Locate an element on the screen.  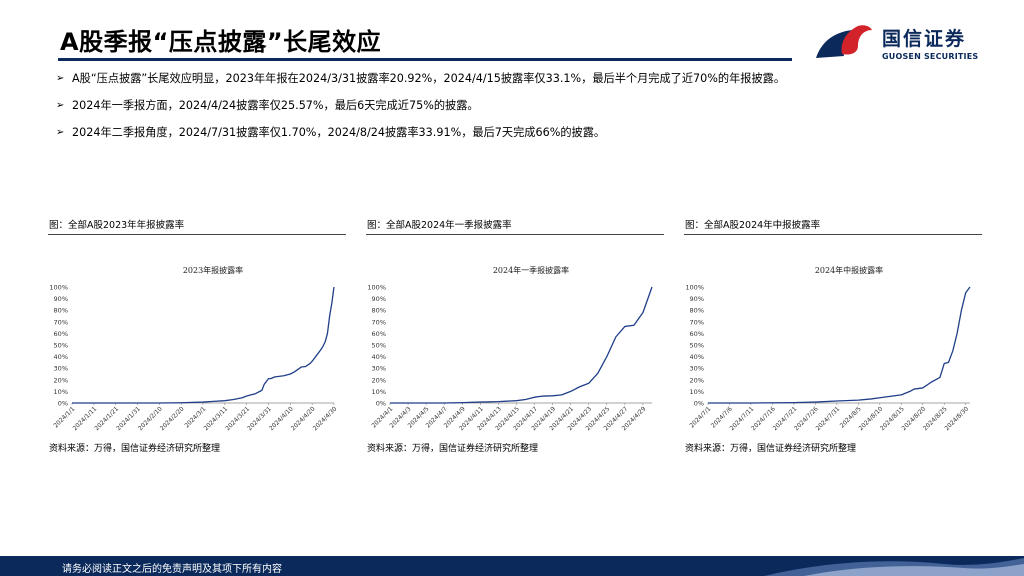
x-tick-label: 2024/4/30 is located at coordinates (325, 418).